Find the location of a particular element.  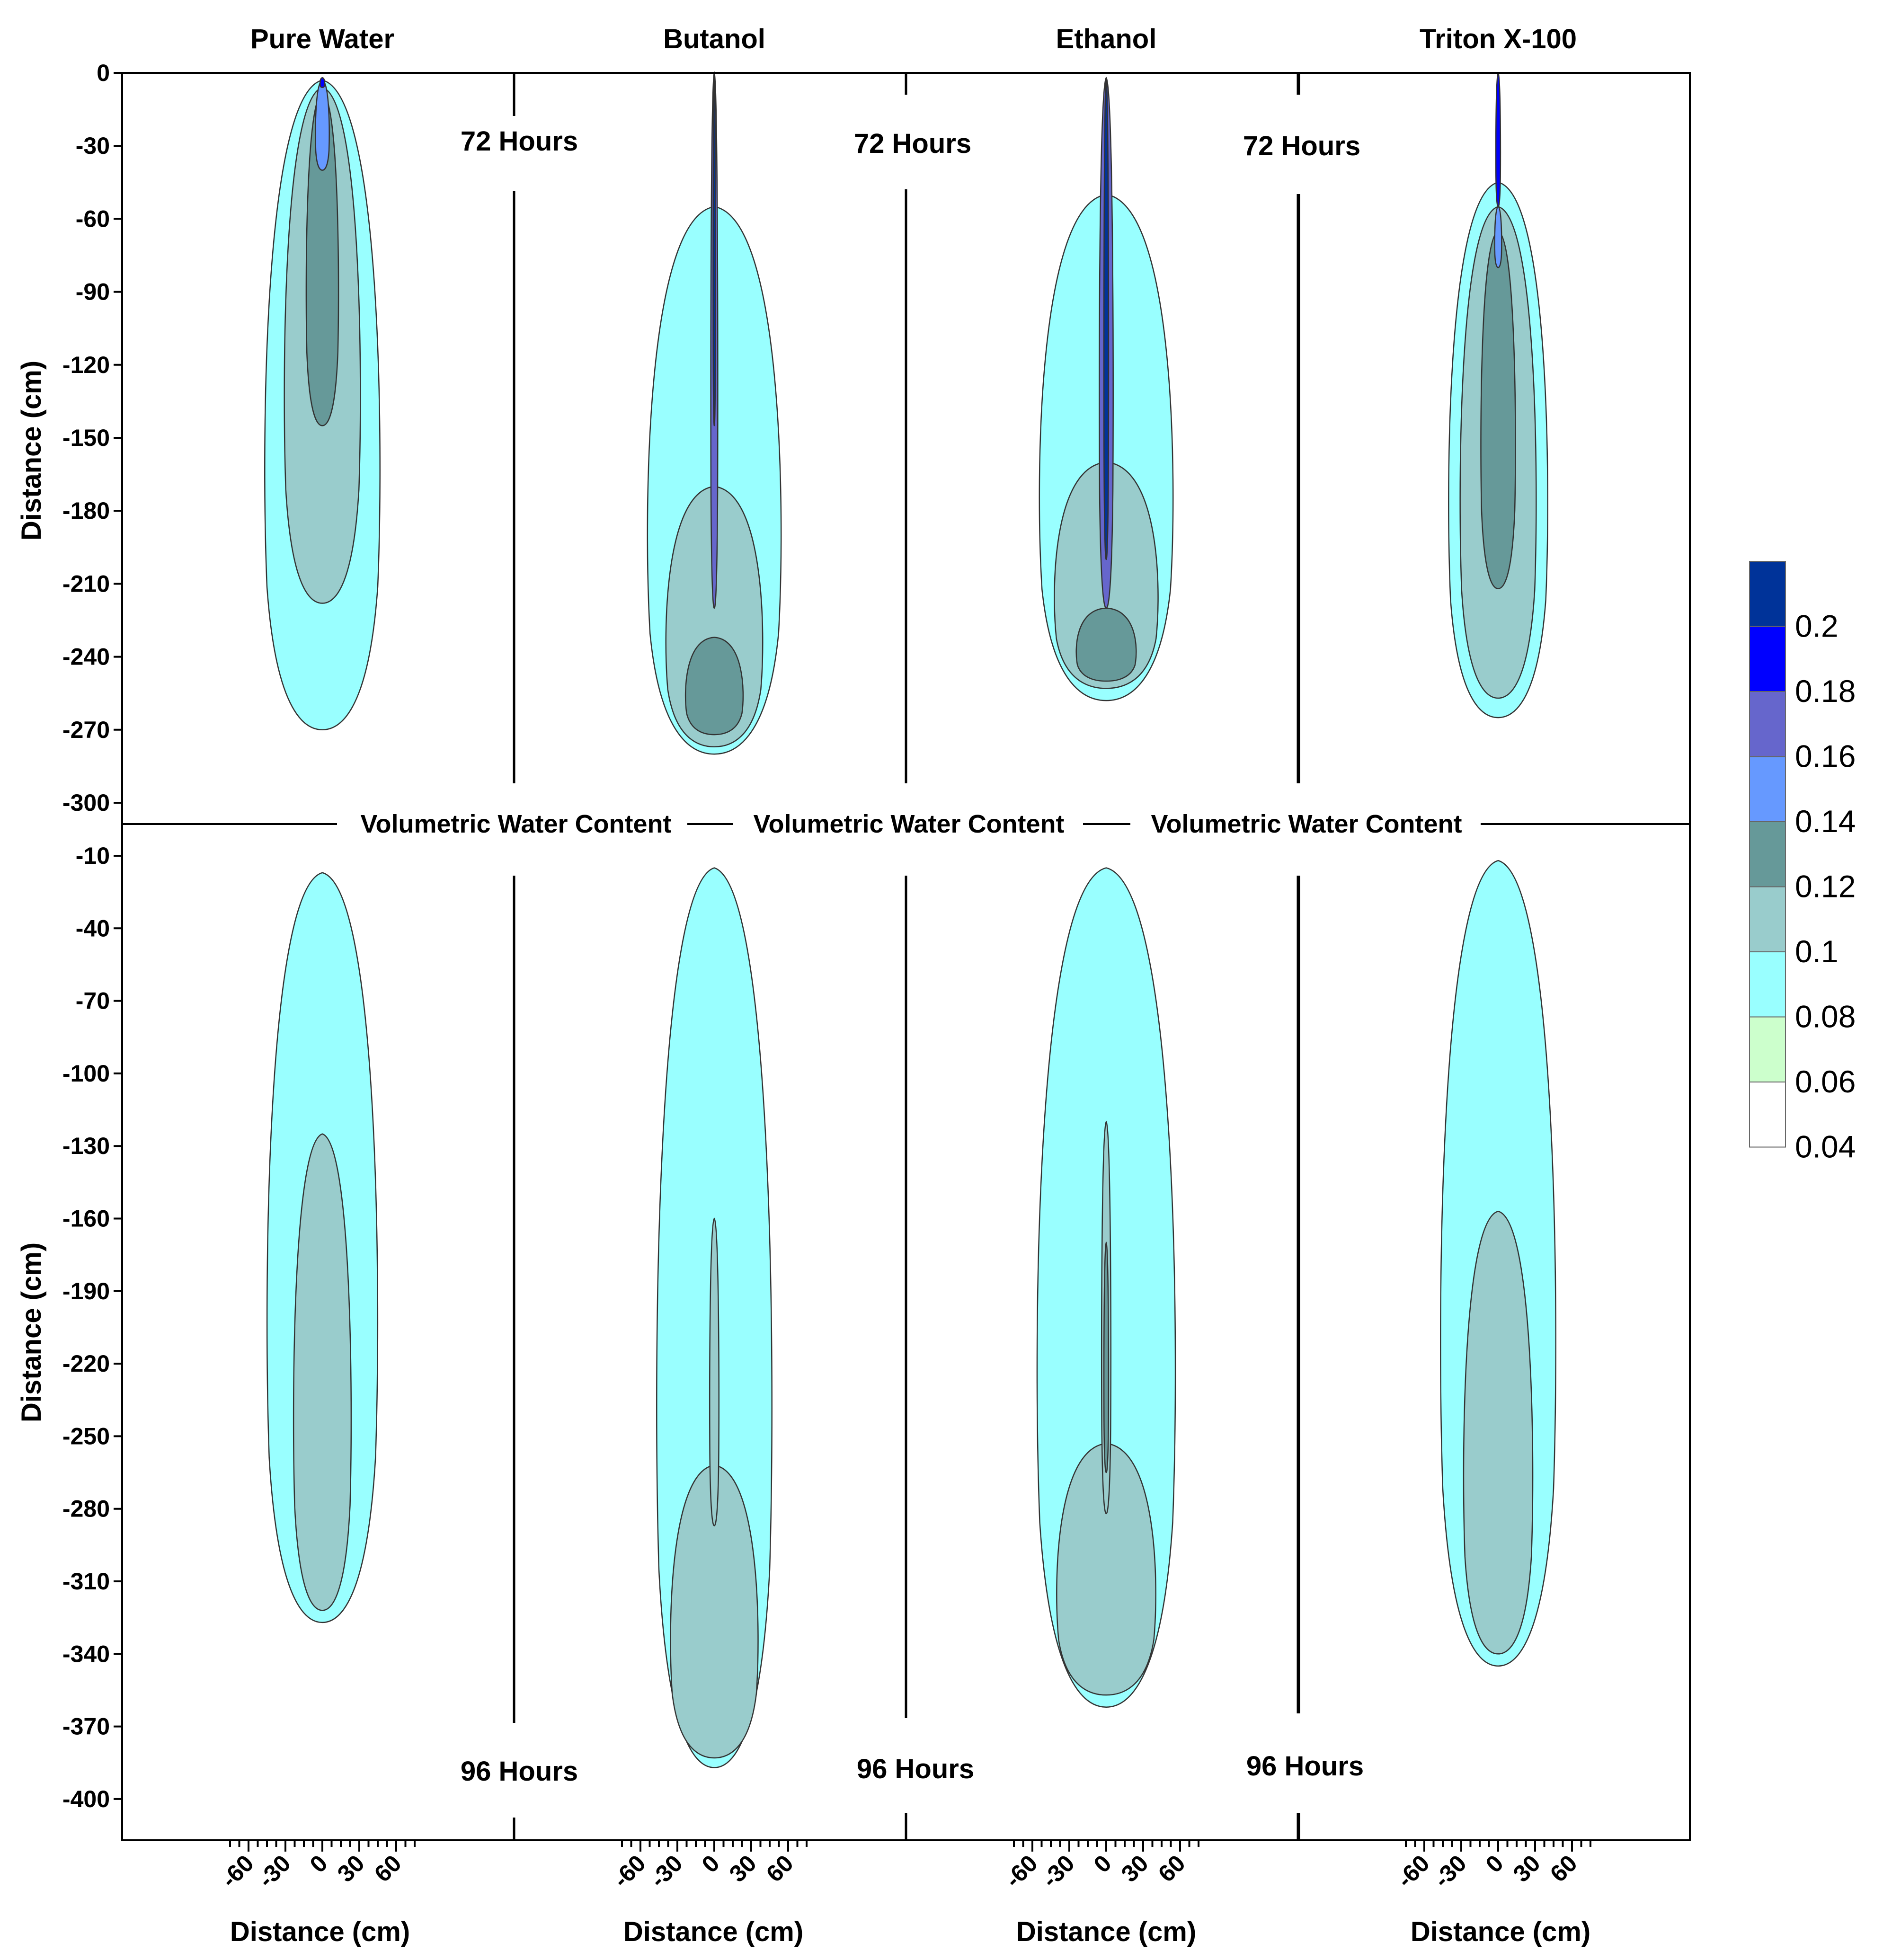

y-tick-label: -370 is located at coordinates (86, 1726).